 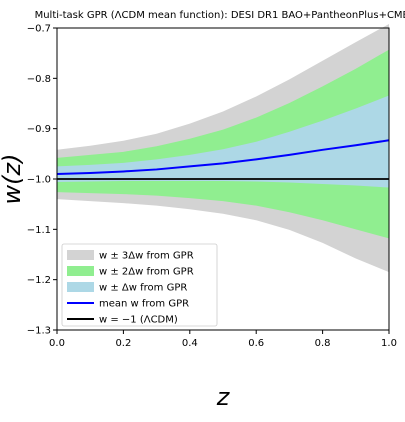 What do you see at coordinates (144, 304) in the screenshot?
I see `legend-item-mean-label: mean w from GPR` at bounding box center [144, 304].